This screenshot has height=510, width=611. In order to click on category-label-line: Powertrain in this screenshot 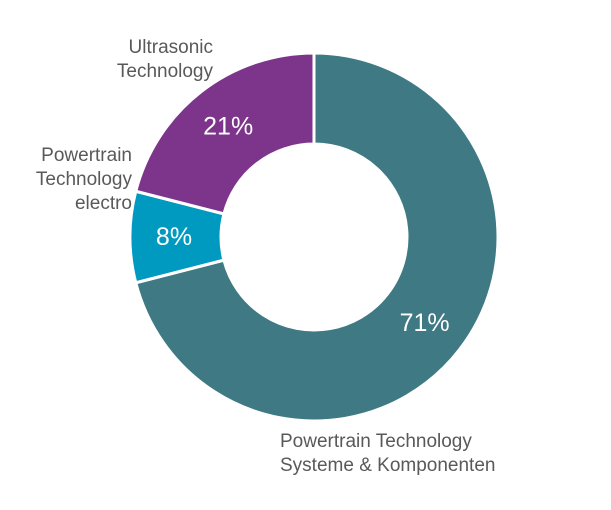, I will do `click(86, 155)`.